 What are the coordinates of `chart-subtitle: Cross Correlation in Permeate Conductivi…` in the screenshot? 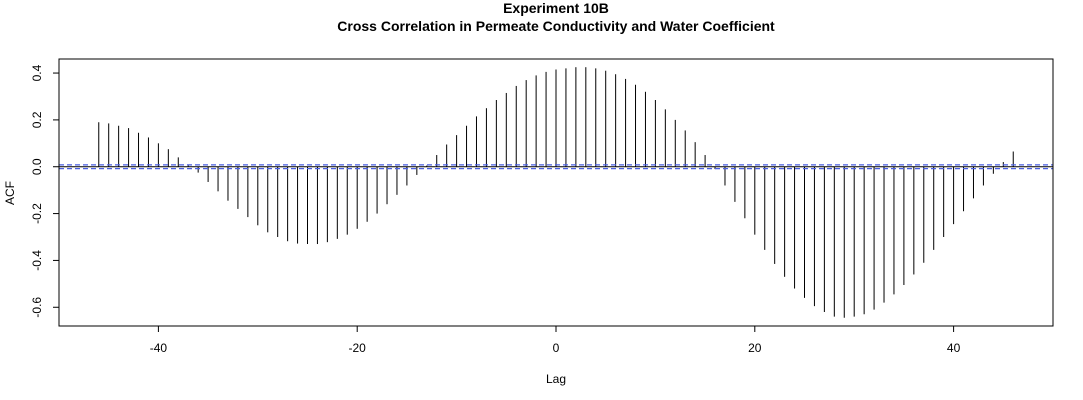 It's located at (556, 26).